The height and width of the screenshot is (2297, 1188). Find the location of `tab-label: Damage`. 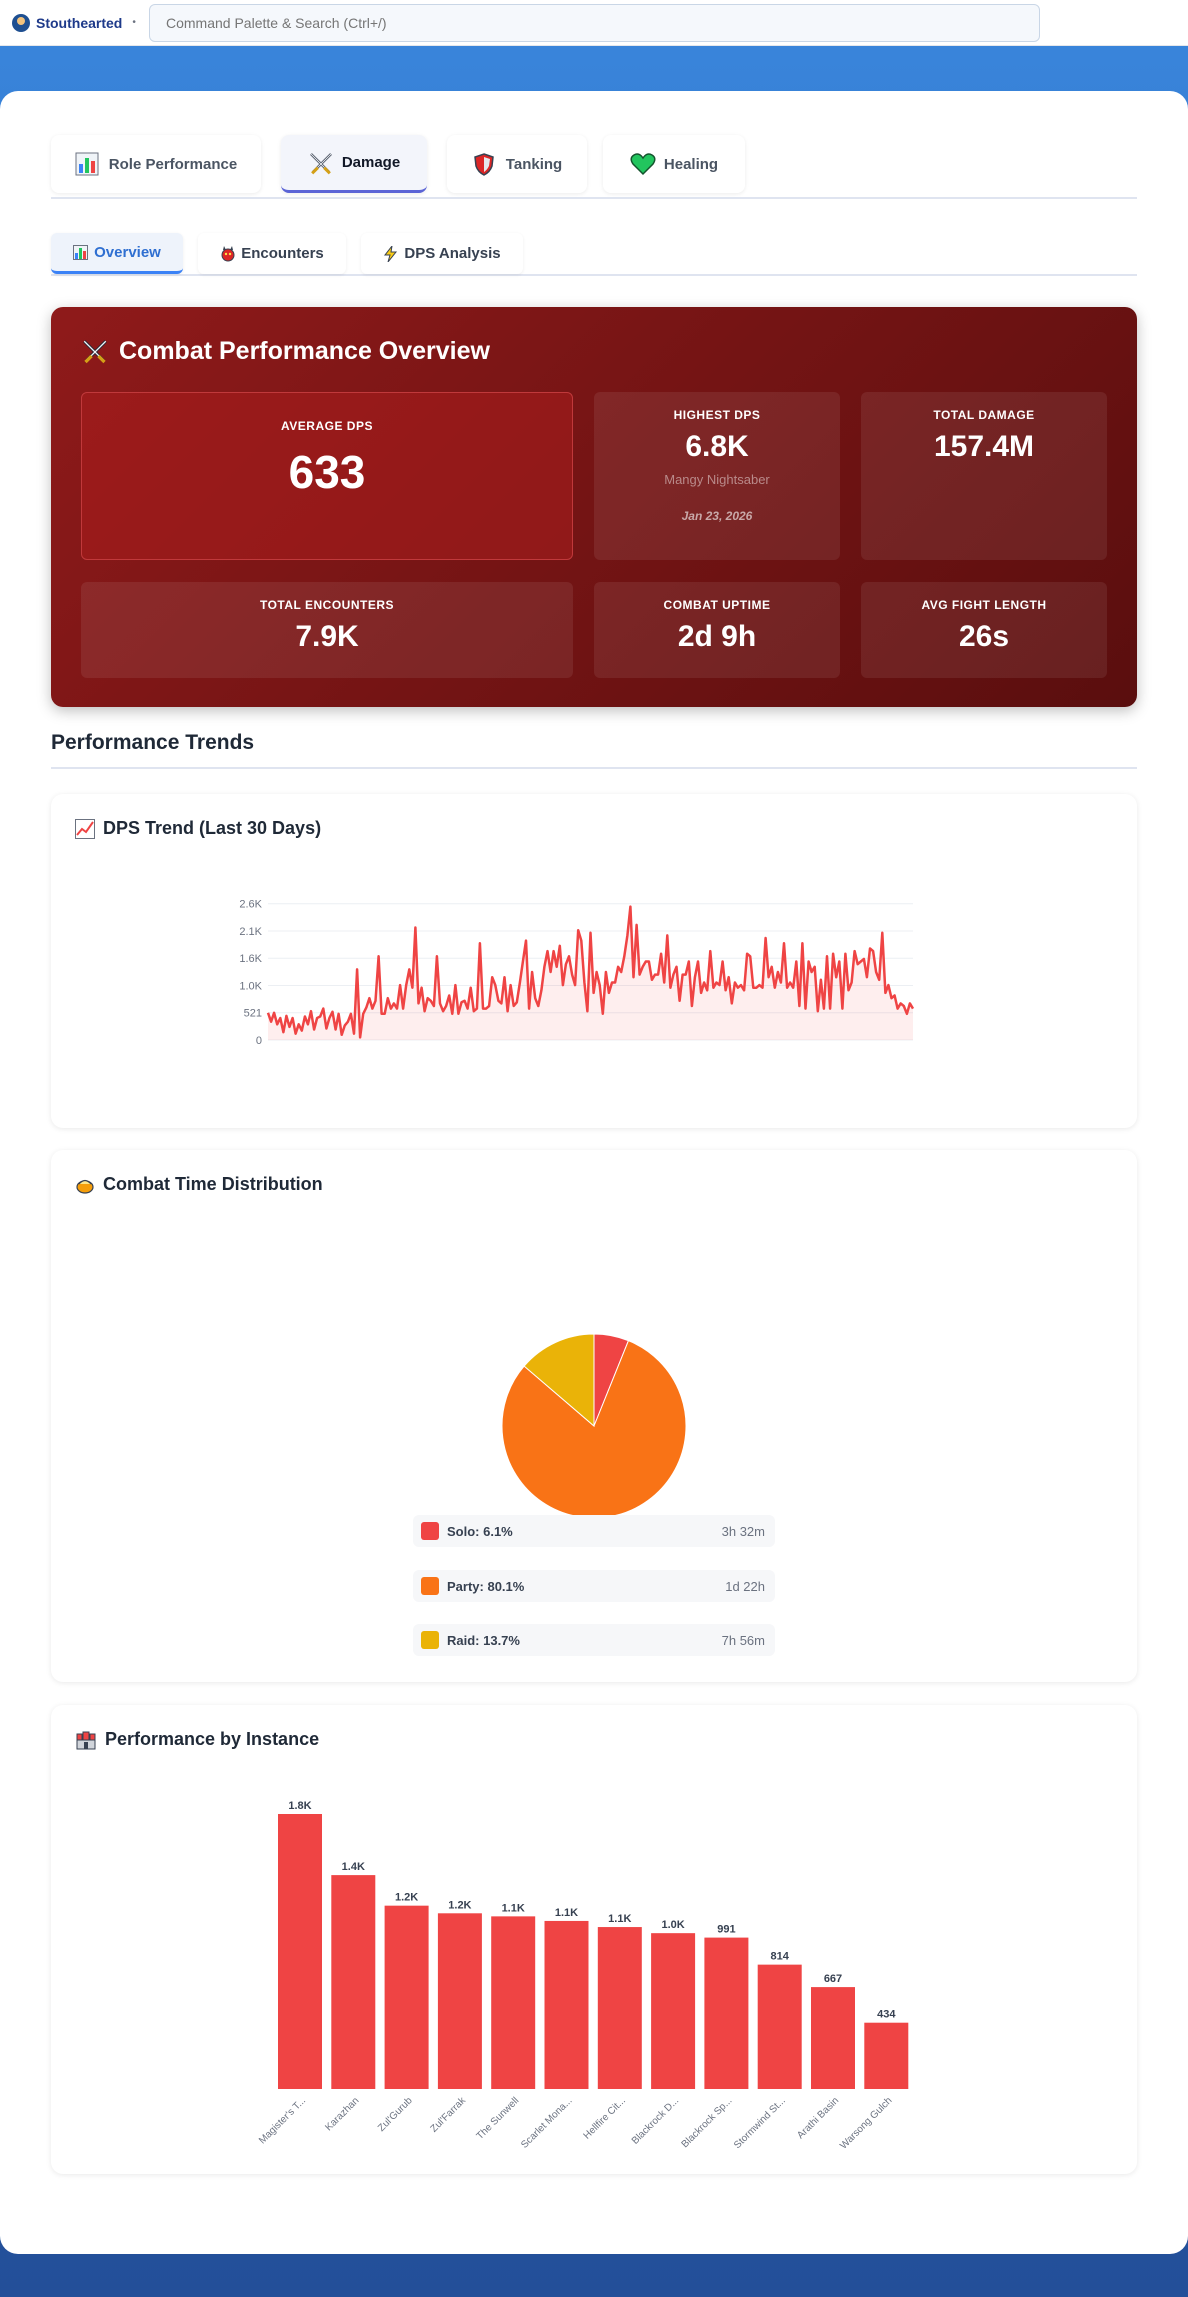

tab-label: Damage is located at coordinates (371, 162).